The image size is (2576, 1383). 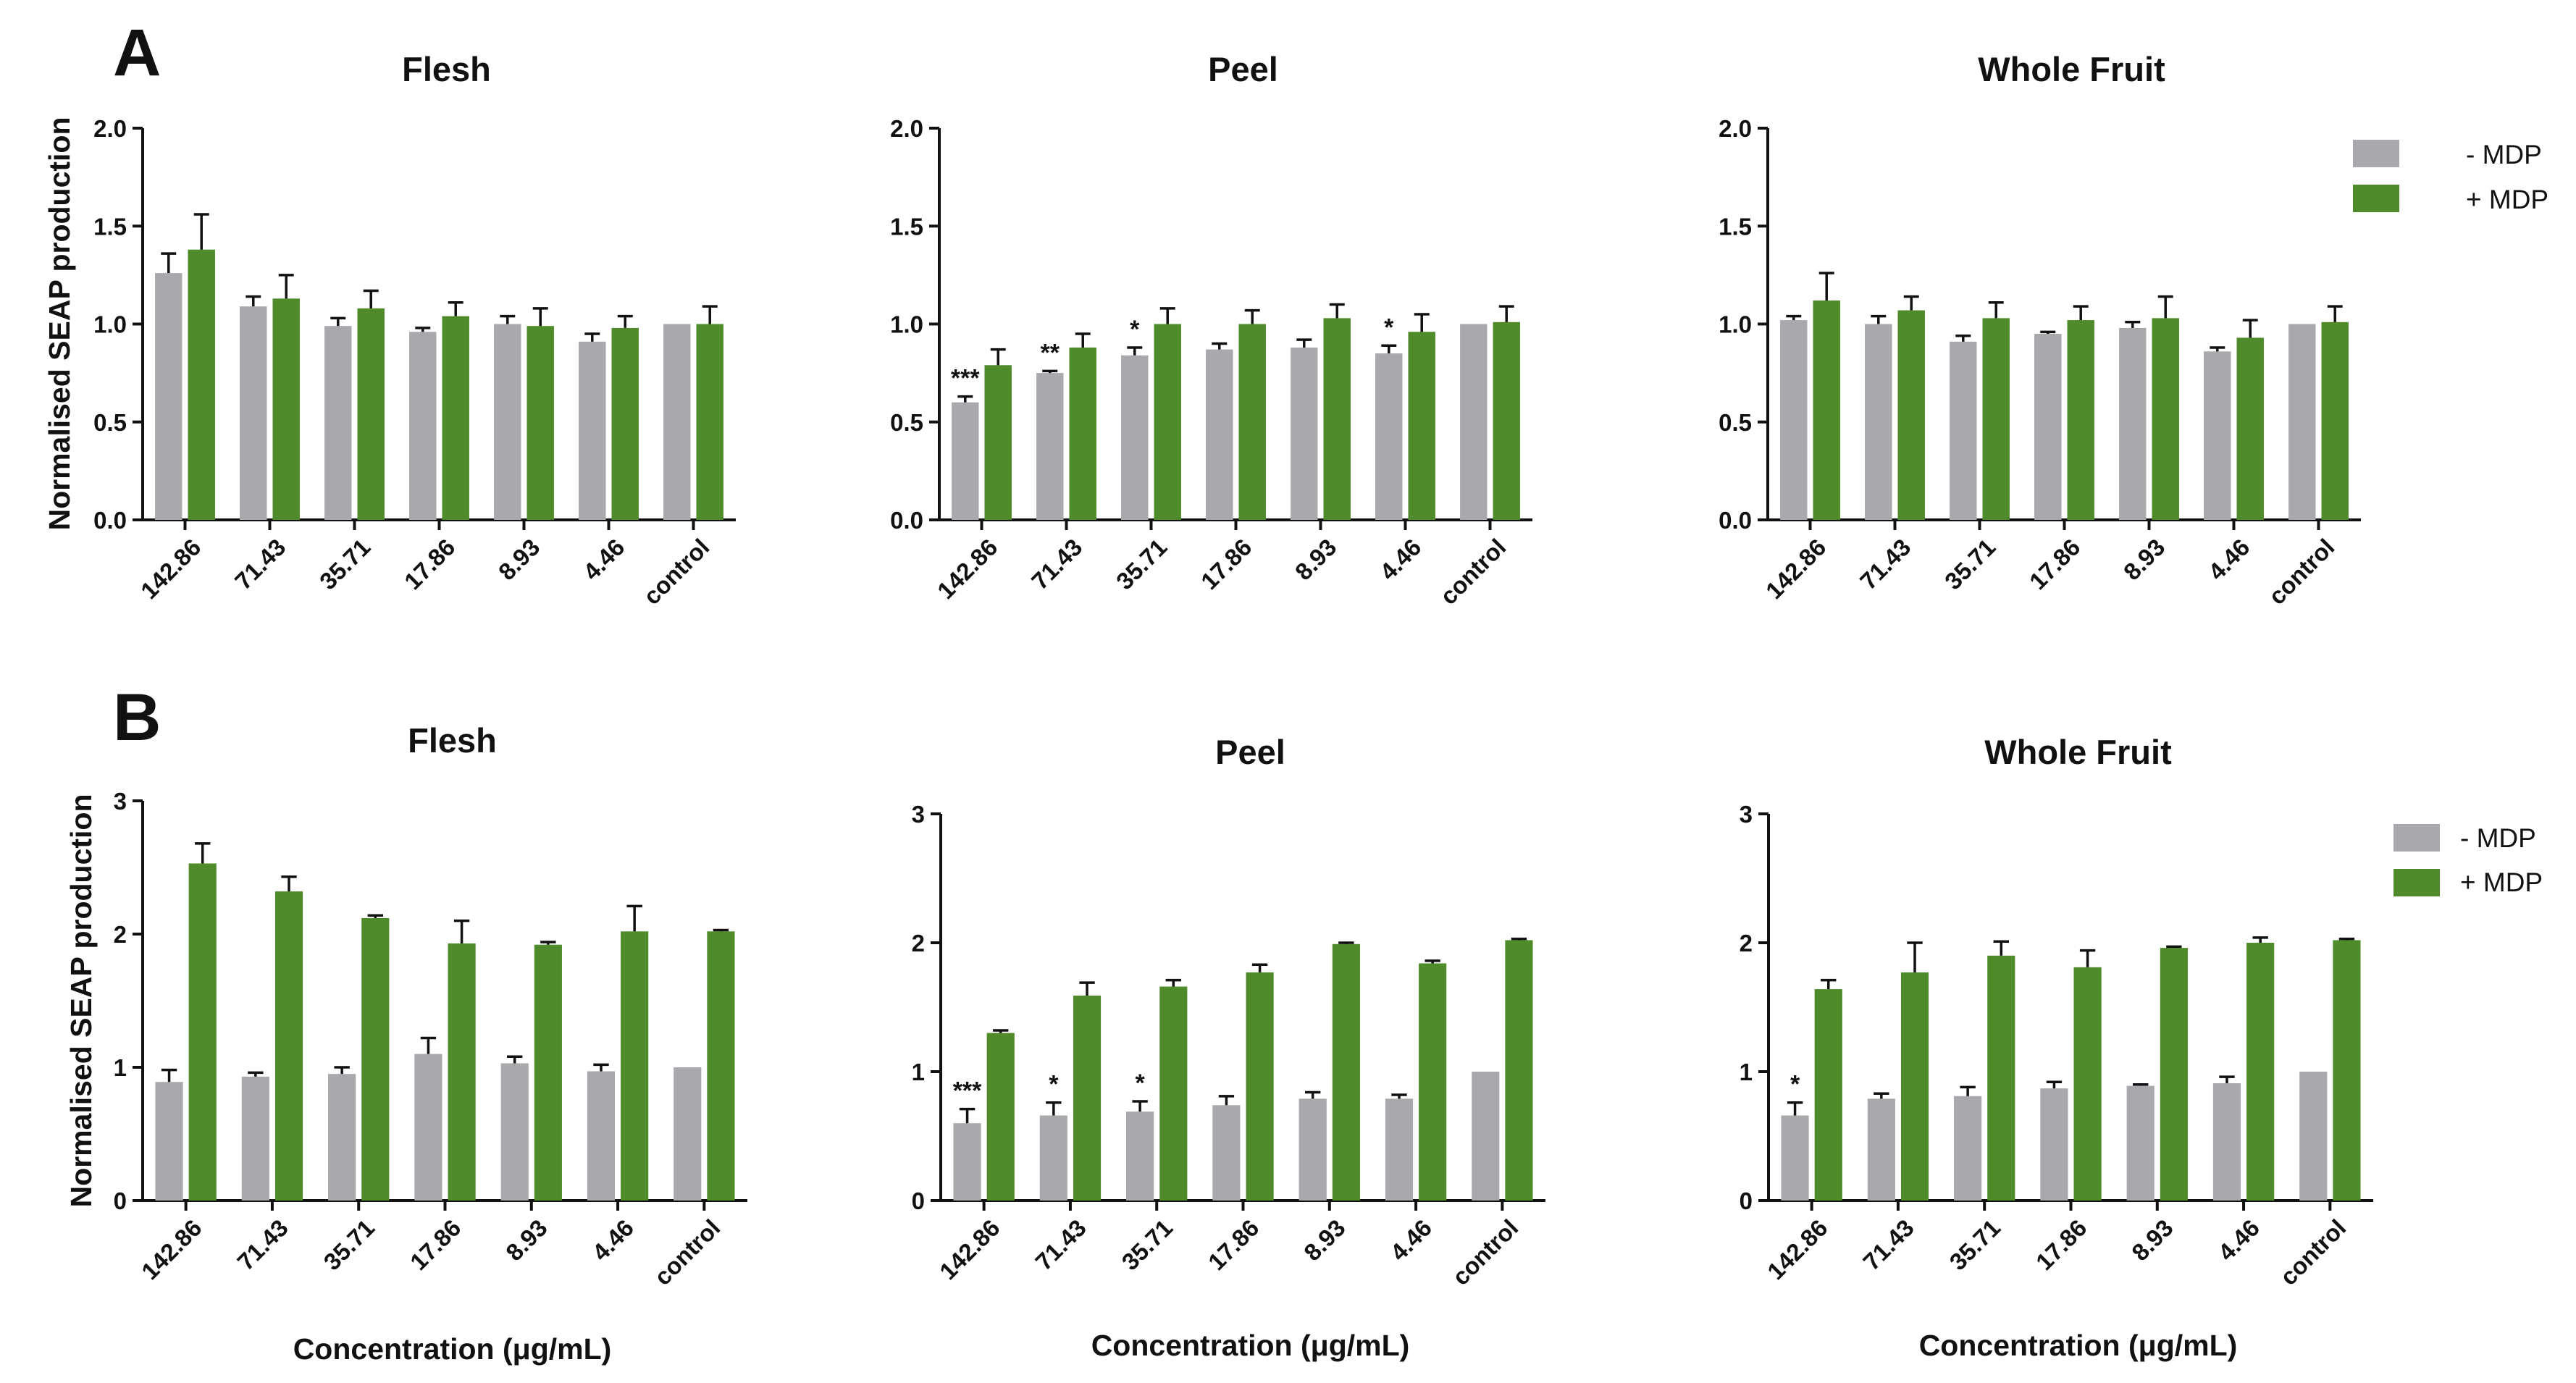 What do you see at coordinates (906, 226) in the screenshot?
I see `y-tick-label: 1.5` at bounding box center [906, 226].